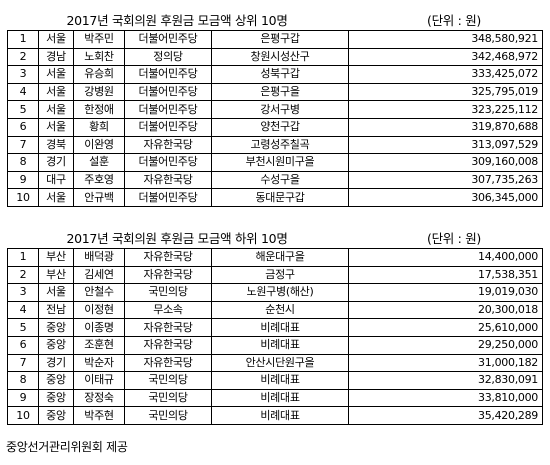 The image size is (550, 465). I want to click on table-row: 9 중앙 장정숙 국민의당 비례대표 33,810,000, so click(275, 398).